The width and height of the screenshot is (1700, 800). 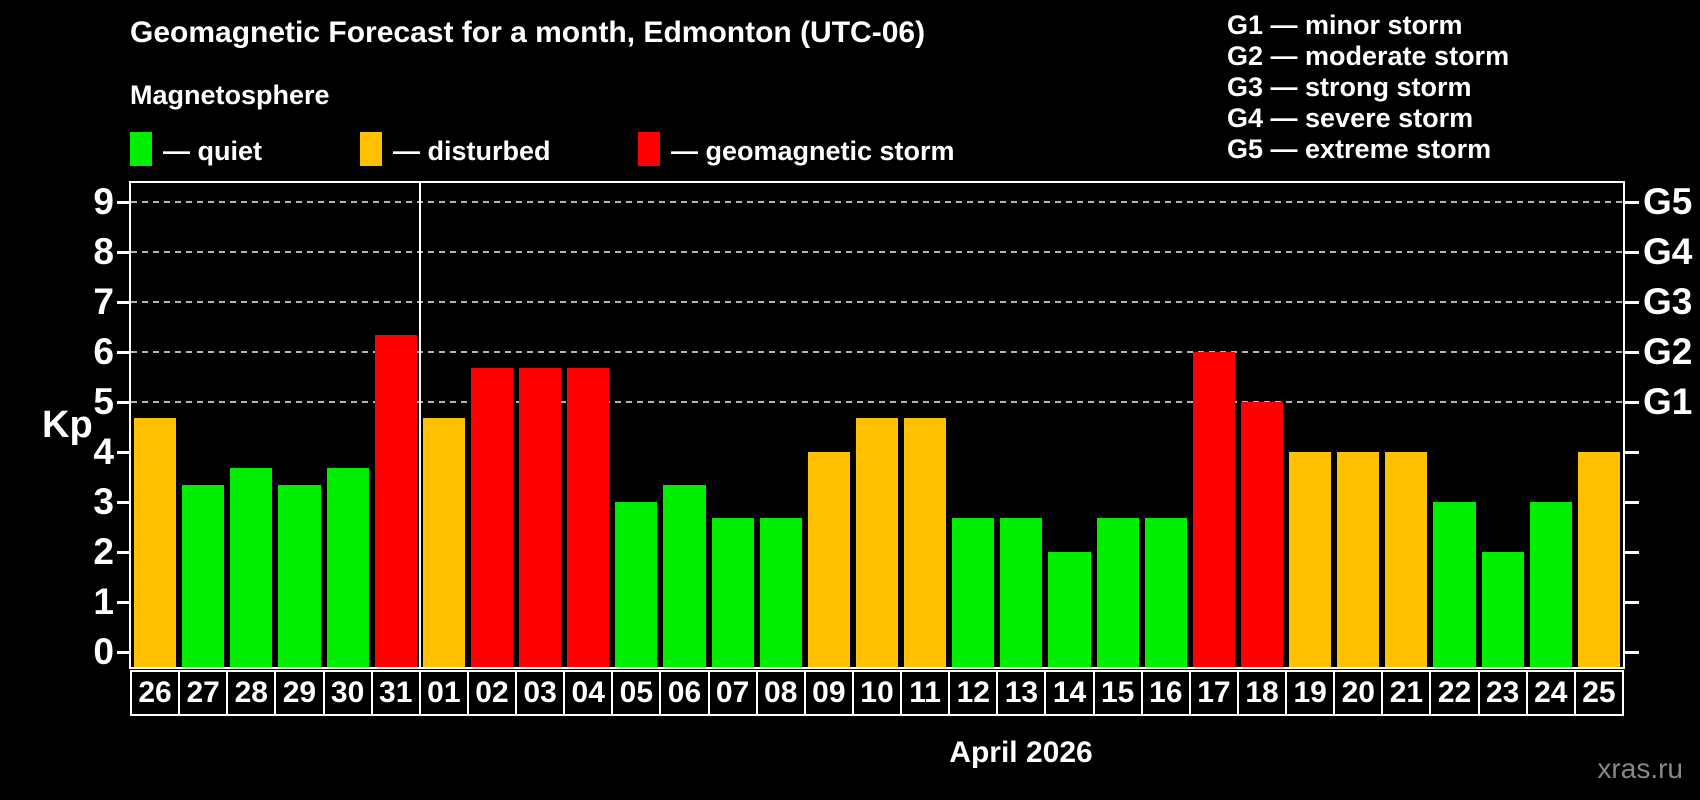 I want to click on chart-subtitle: Magnetosphere, so click(x=230, y=95).